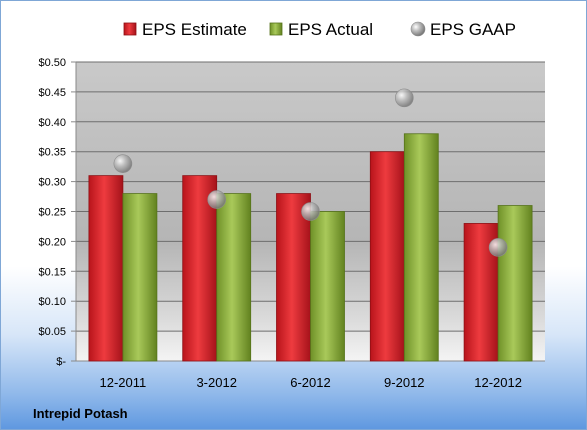 The height and width of the screenshot is (430, 587). Describe the element at coordinates (52, 183) in the screenshot. I see `y-tick-label: $0.30` at that location.